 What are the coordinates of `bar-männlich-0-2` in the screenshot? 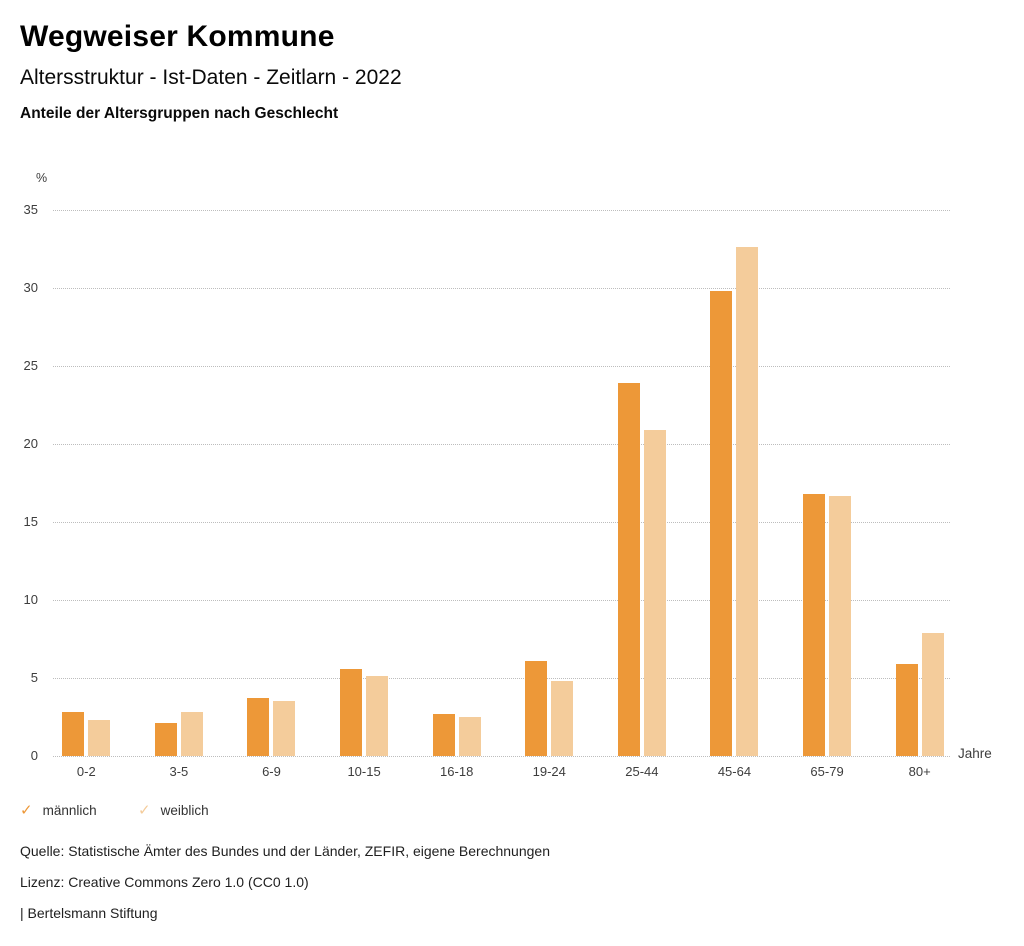 It's located at (73, 734).